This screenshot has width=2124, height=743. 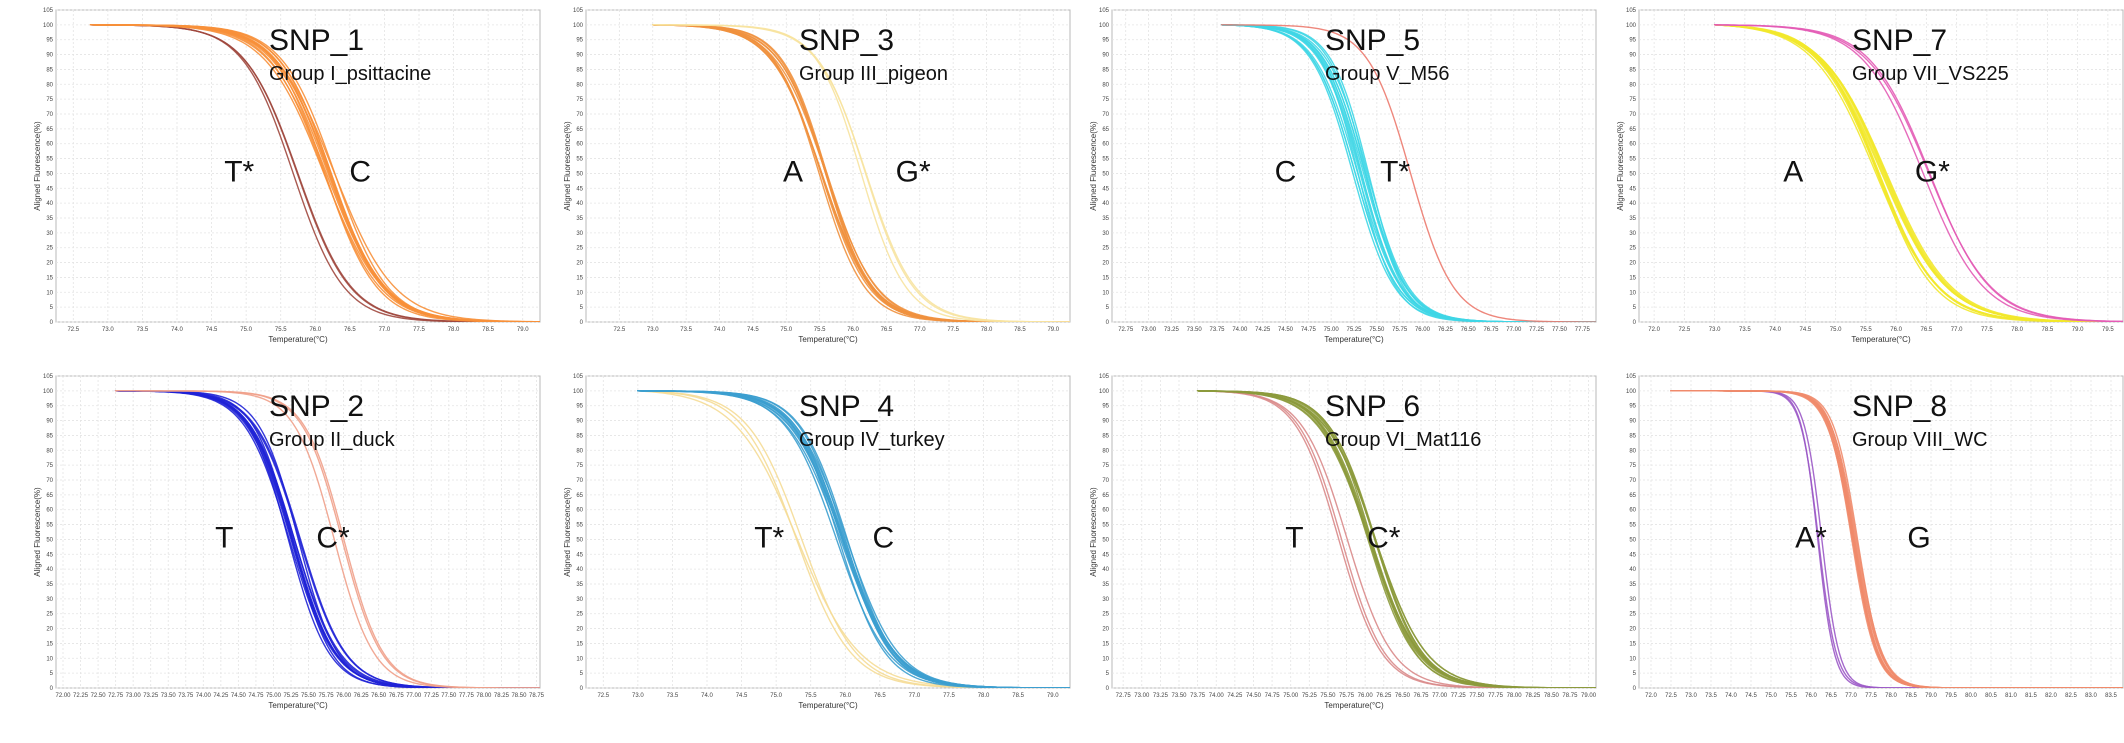 I want to click on snp-title: SNP_1, so click(x=316, y=40).